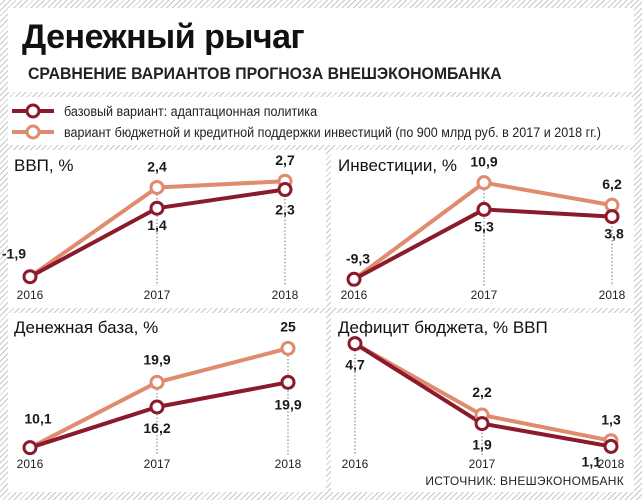 The height and width of the screenshot is (500, 642). What do you see at coordinates (288, 326) in the screenshot?
I see `data-label: 25` at bounding box center [288, 326].